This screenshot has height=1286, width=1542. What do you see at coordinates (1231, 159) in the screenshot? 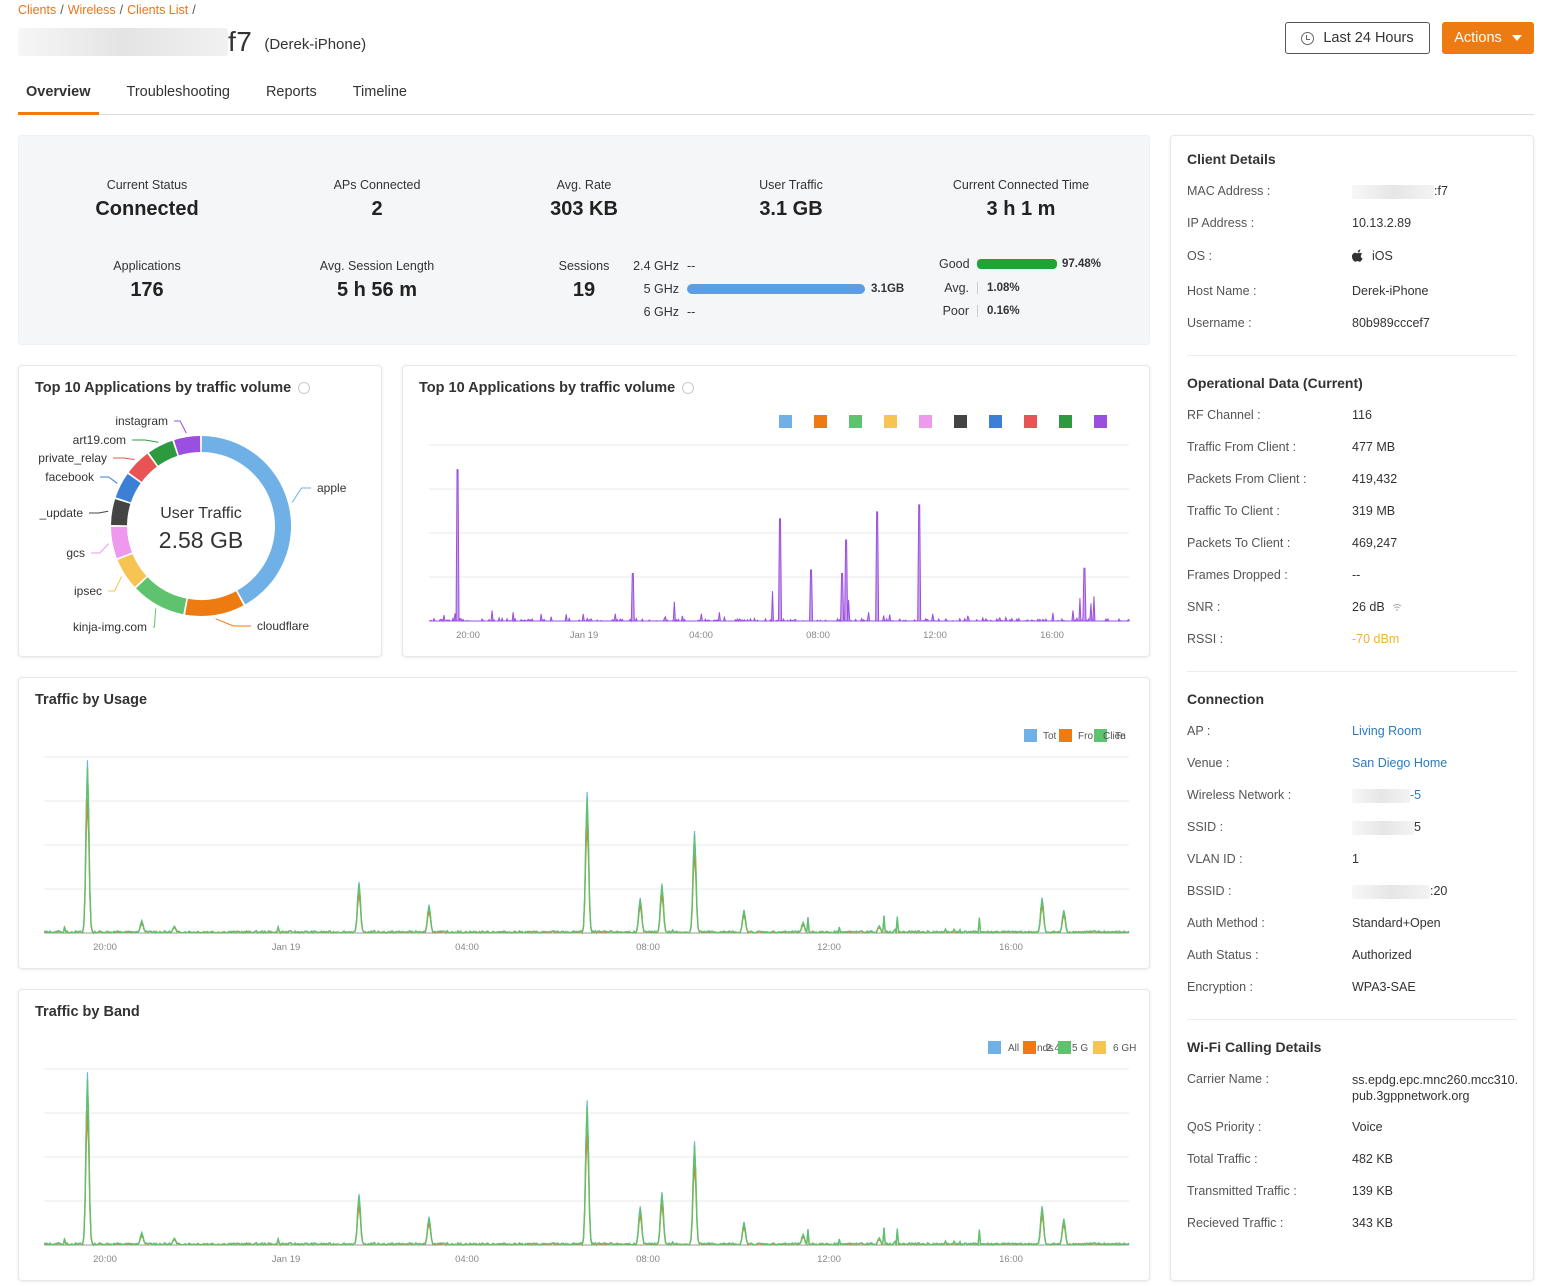
I see `client-details-title: Client Details` at bounding box center [1231, 159].